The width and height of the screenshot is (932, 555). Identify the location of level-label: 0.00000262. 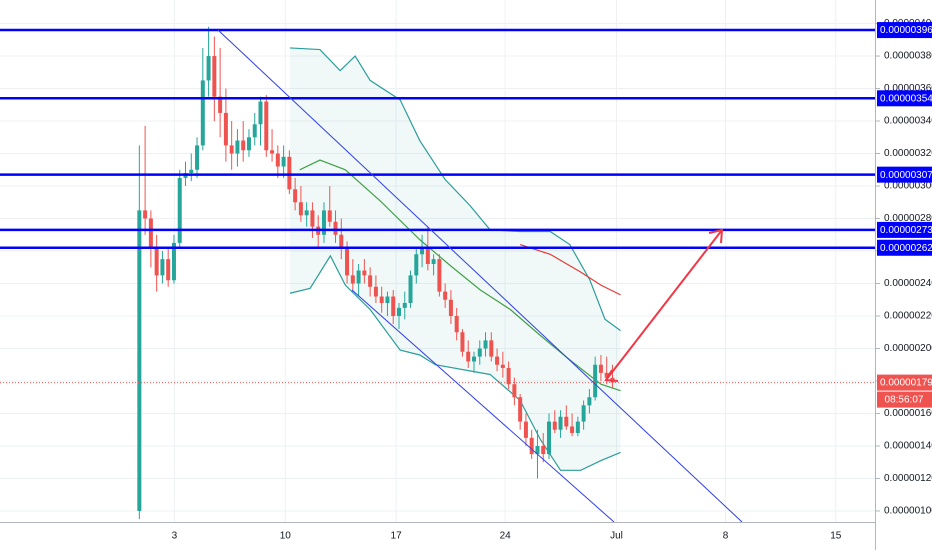
(906, 248).